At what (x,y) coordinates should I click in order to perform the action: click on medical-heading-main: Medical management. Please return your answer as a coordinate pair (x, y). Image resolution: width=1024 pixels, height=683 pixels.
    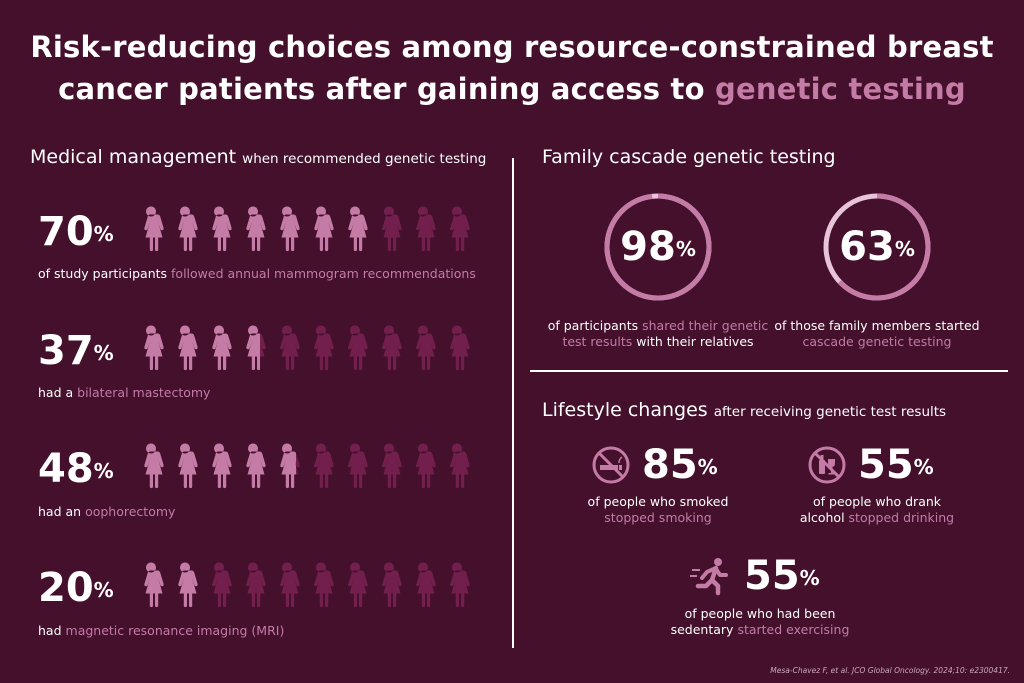
    Looking at the image, I should click on (133, 157).